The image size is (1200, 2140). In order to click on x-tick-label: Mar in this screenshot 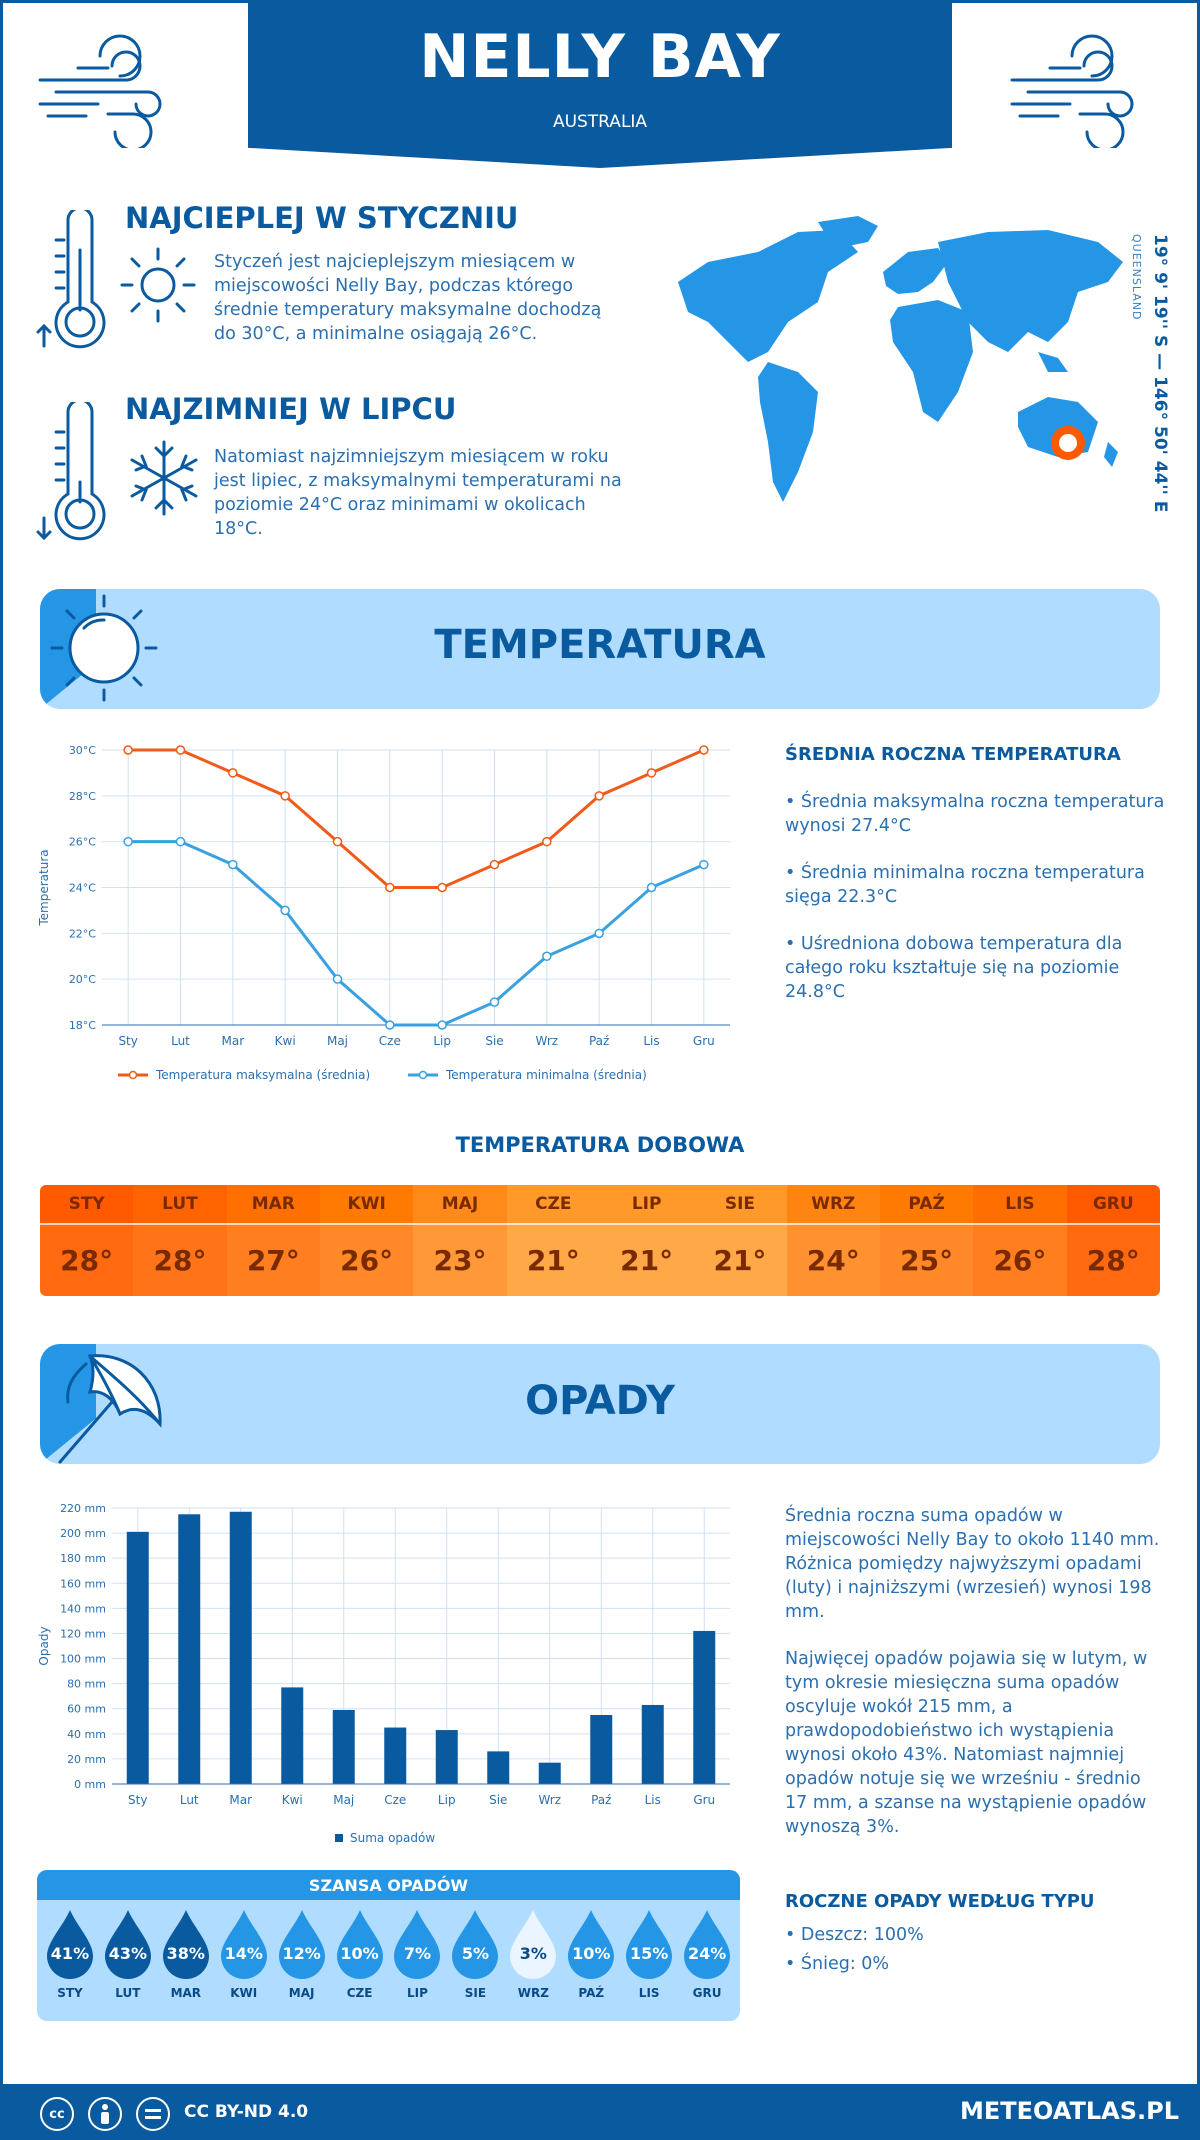, I will do `click(240, 1800)`.